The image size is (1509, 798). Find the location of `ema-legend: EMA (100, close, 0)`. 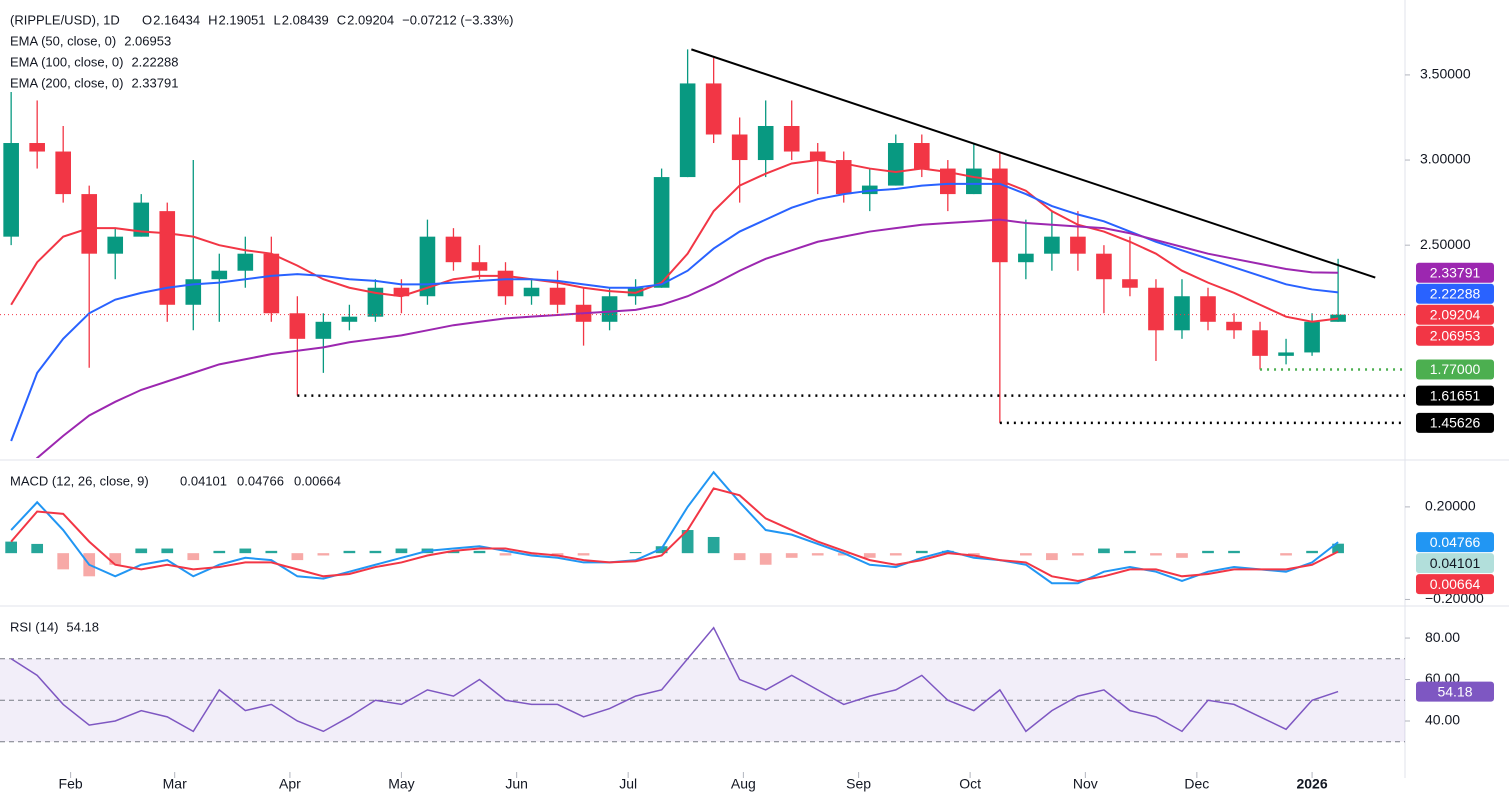

ema-legend: EMA (100, close, 0) is located at coordinates (66, 61).